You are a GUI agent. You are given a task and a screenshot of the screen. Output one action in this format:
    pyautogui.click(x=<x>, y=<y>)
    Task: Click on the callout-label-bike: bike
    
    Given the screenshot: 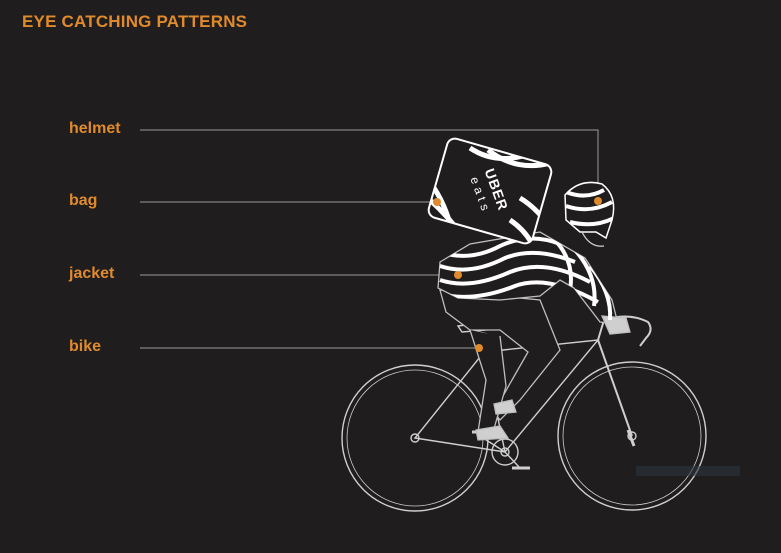 What is the action you would take?
    pyautogui.click(x=85, y=346)
    